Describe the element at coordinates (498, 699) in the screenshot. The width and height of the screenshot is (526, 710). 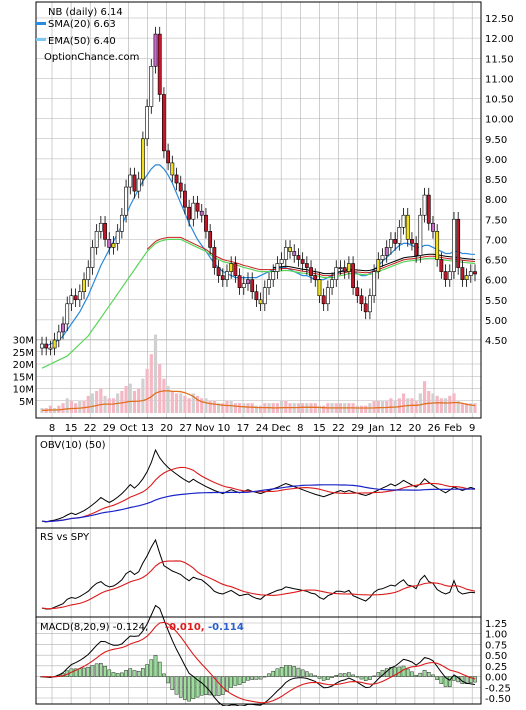
I see `macd-tick-label: -0.50` at that location.